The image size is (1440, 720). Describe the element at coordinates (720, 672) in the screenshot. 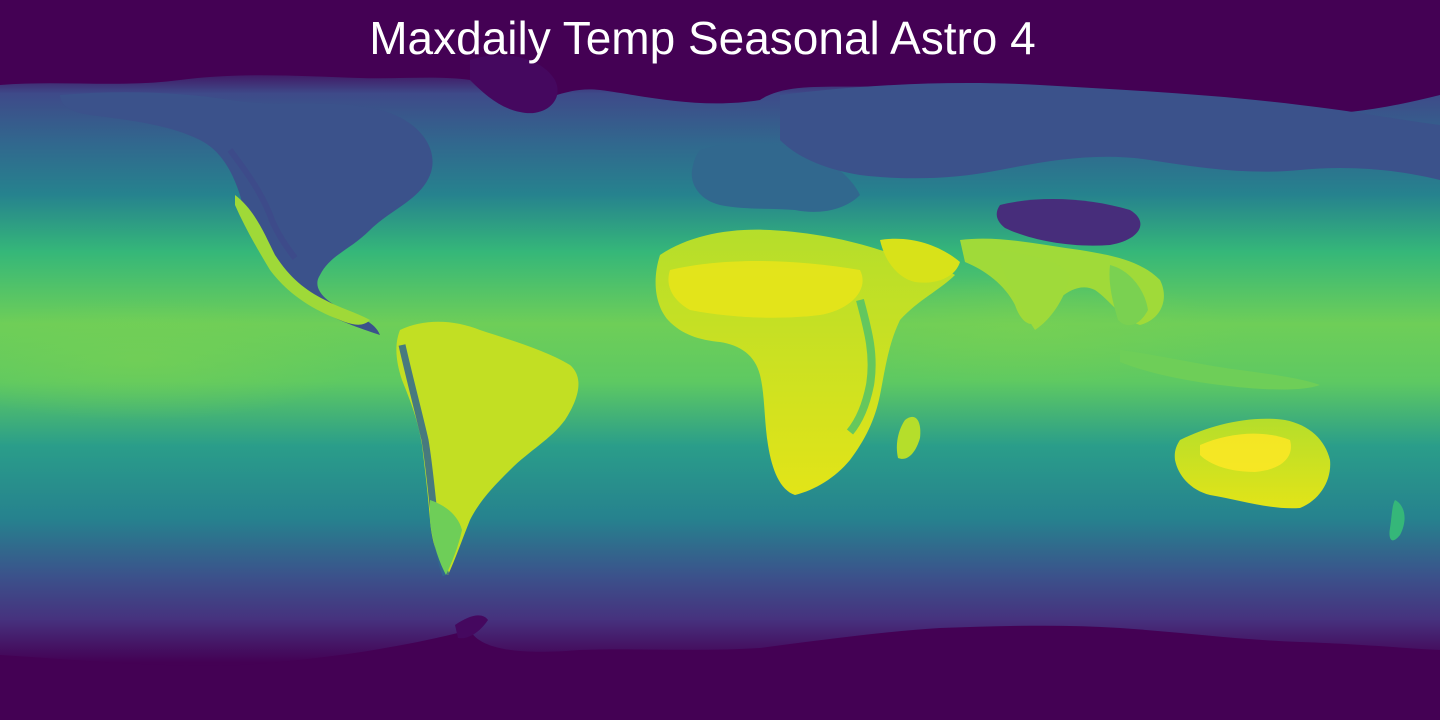

I see `antarctica` at that location.